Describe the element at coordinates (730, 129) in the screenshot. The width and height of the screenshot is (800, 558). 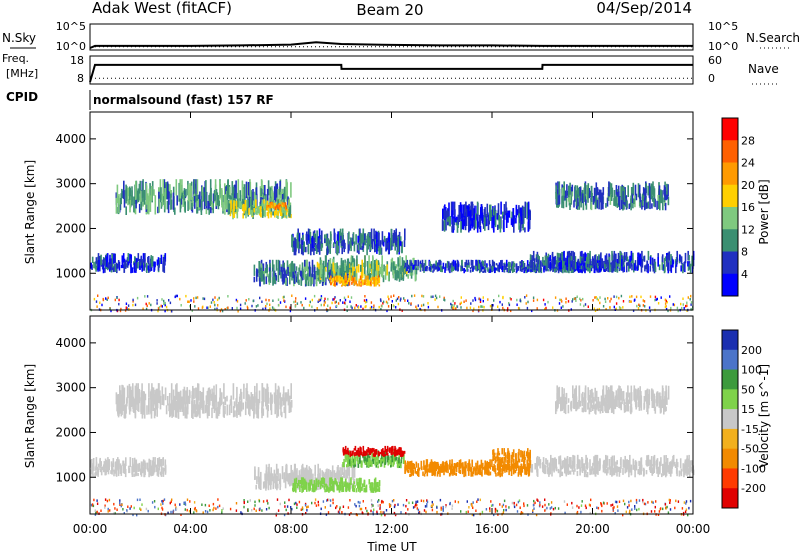
I see `power-colorbar-swatch` at that location.